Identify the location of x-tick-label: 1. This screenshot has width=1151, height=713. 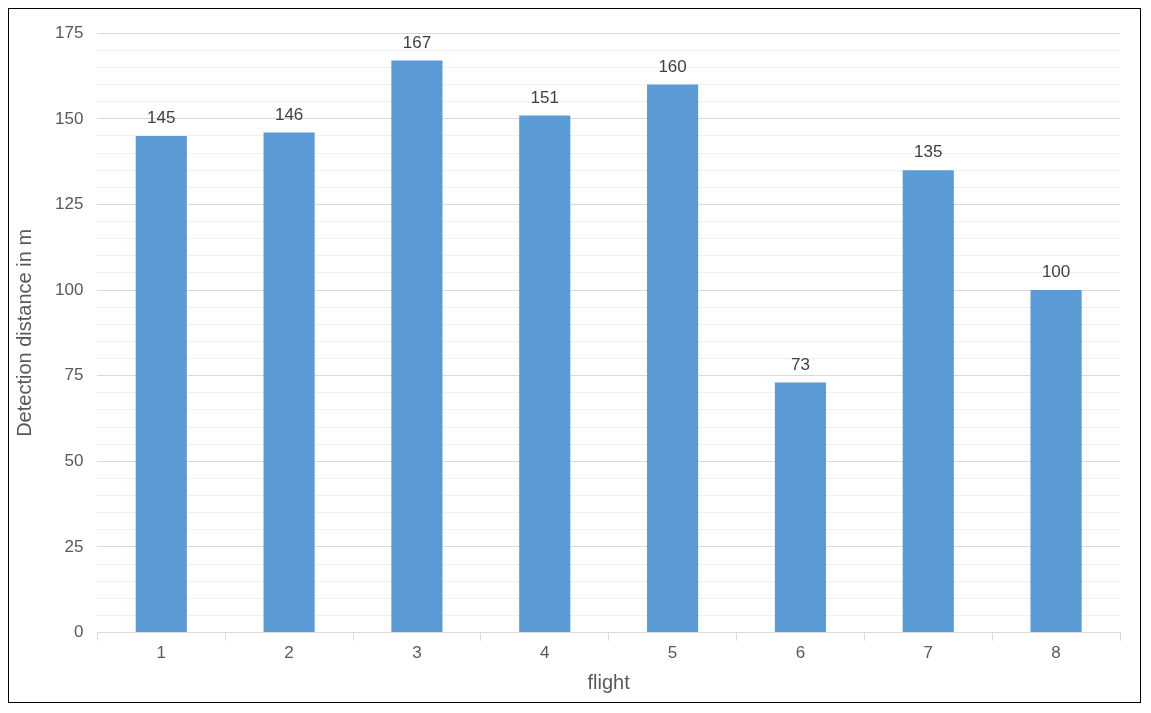
(161, 653).